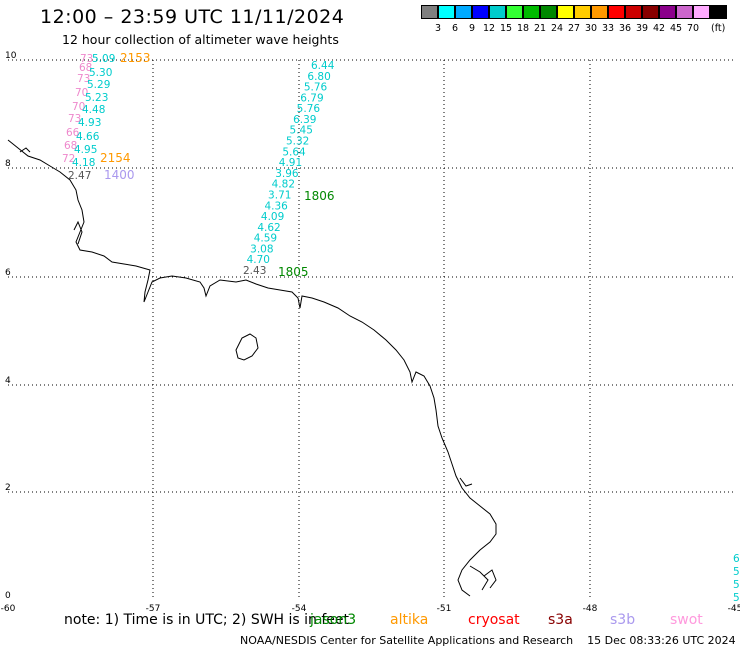  I want to click on x-tick-label: -57, so click(153, 609).